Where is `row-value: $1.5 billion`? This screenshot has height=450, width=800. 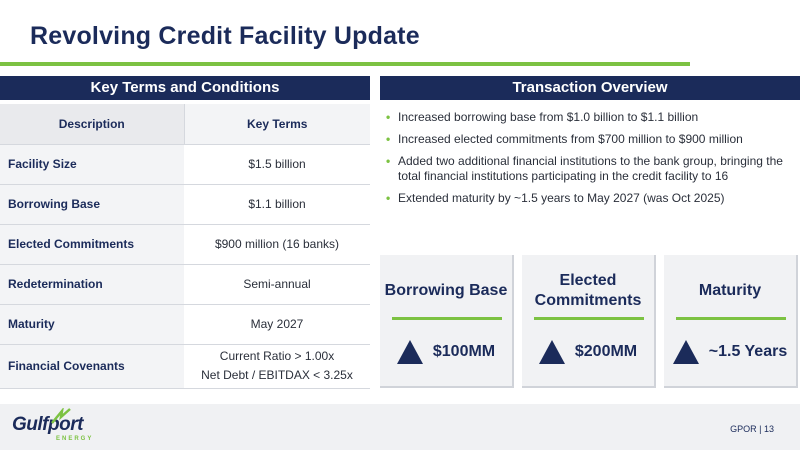
row-value: $1.5 billion is located at coordinates (277, 164).